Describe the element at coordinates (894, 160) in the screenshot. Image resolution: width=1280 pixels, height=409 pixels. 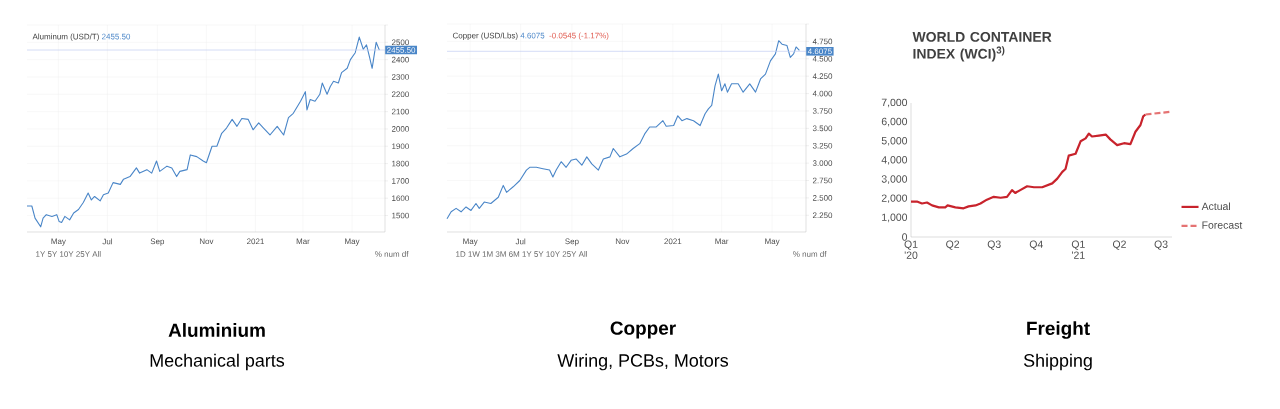
I see `y-tick-label: 4,000` at that location.